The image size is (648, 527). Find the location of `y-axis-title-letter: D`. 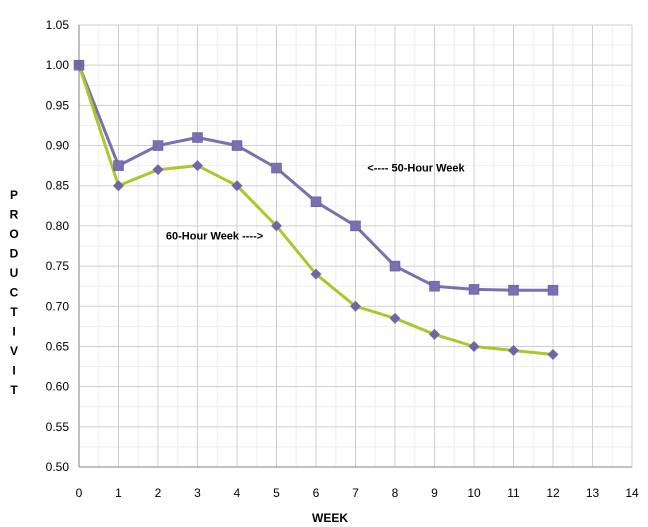

y-axis-title-letter: D is located at coordinates (14, 254).